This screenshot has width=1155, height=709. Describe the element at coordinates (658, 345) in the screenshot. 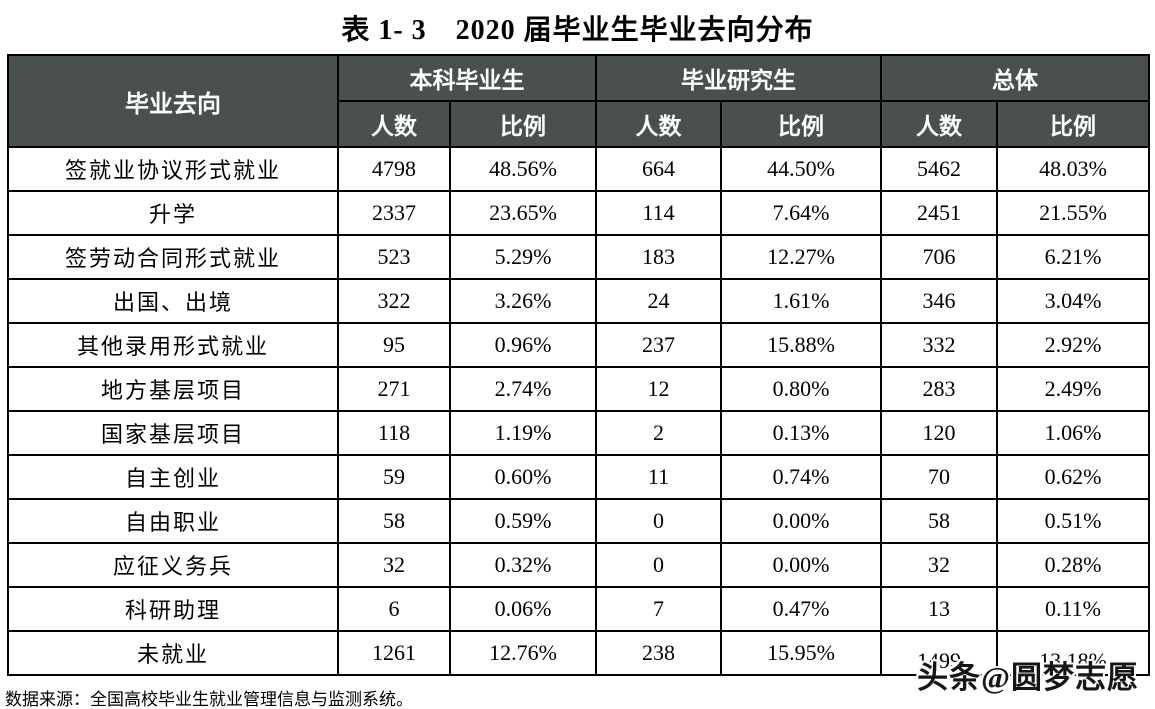

I see `pg-count-cell: 237` at that location.